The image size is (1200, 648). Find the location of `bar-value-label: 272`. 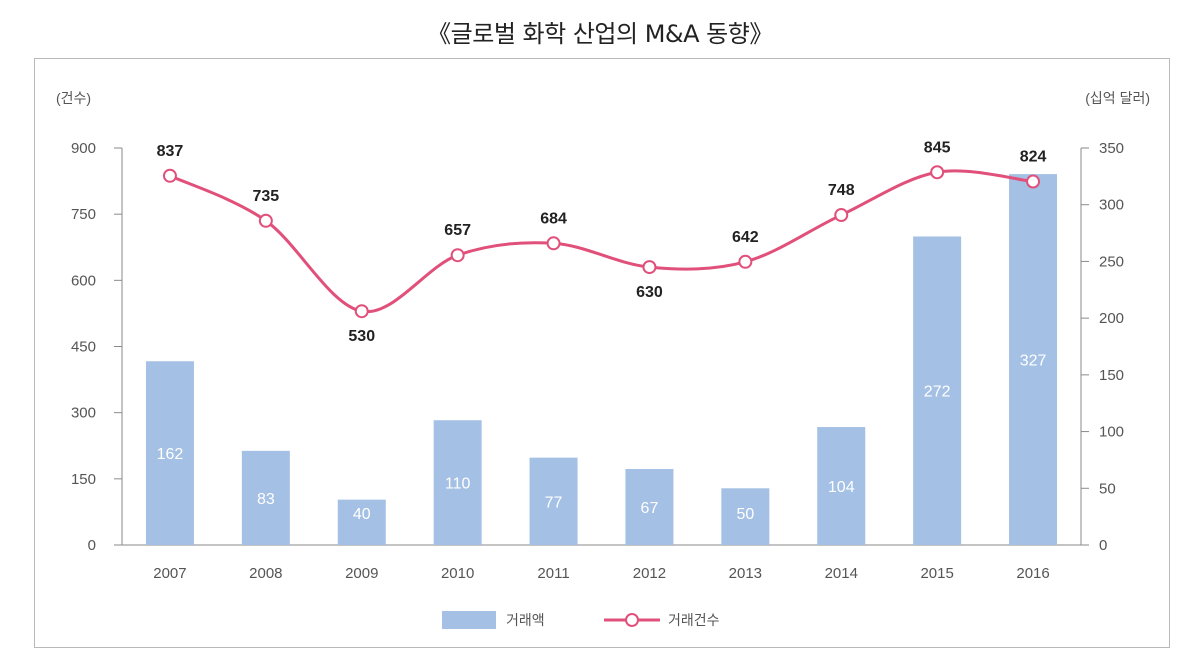

bar-value-label: 272 is located at coordinates (937, 392).